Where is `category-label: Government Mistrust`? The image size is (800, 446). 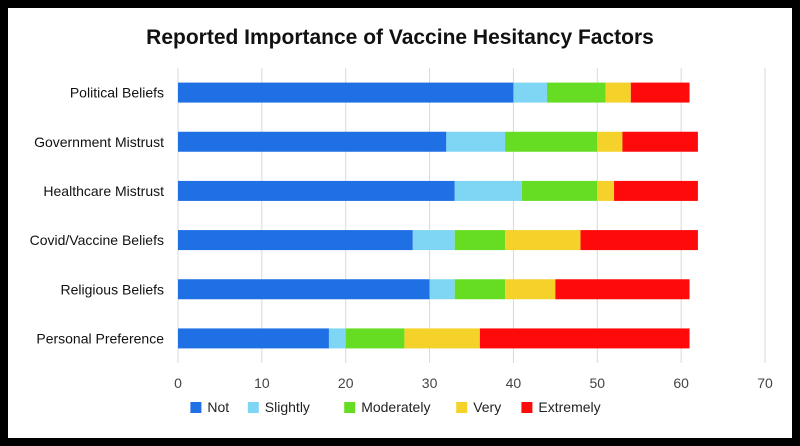 category-label: Government Mistrust is located at coordinates (99, 142).